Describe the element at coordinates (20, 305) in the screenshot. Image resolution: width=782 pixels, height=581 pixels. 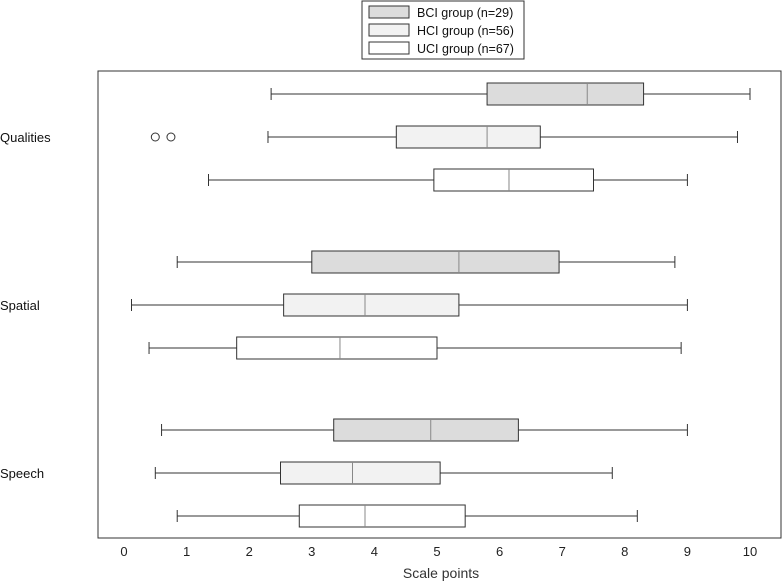
I see `category-label-spatial: Spatial` at that location.